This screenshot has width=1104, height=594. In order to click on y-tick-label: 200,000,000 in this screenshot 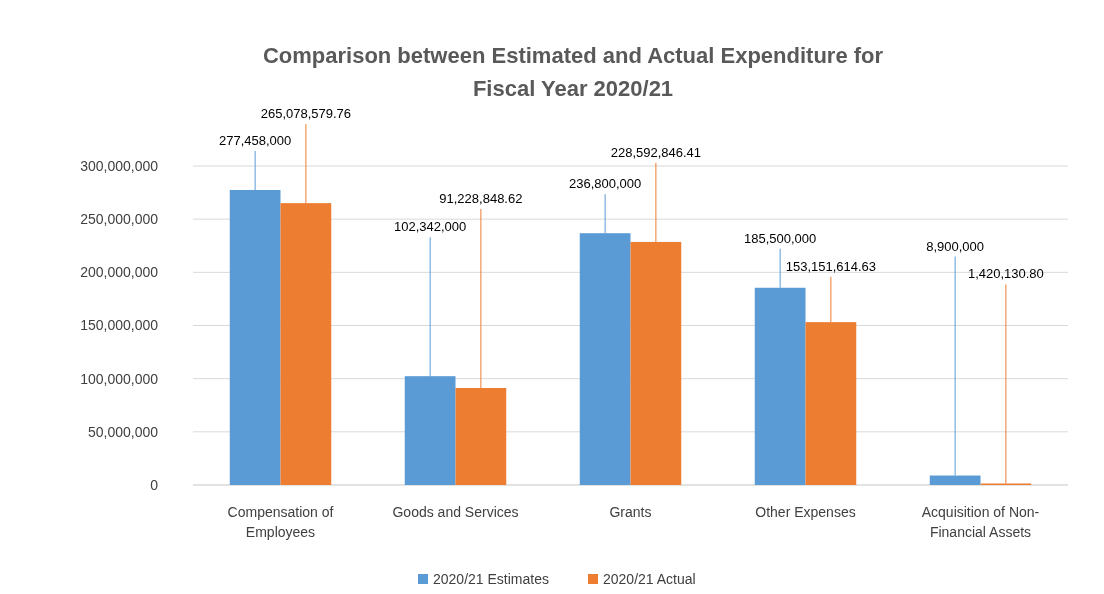, I will do `click(119, 272)`.